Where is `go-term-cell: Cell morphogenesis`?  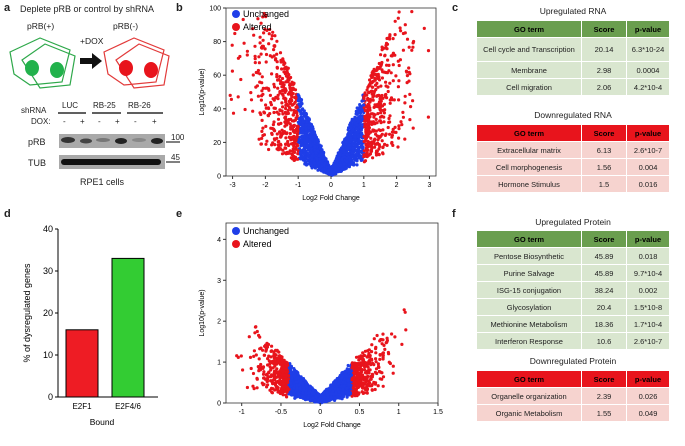
go-term-cell: Cell morphogenesis is located at coordinates (529, 167).